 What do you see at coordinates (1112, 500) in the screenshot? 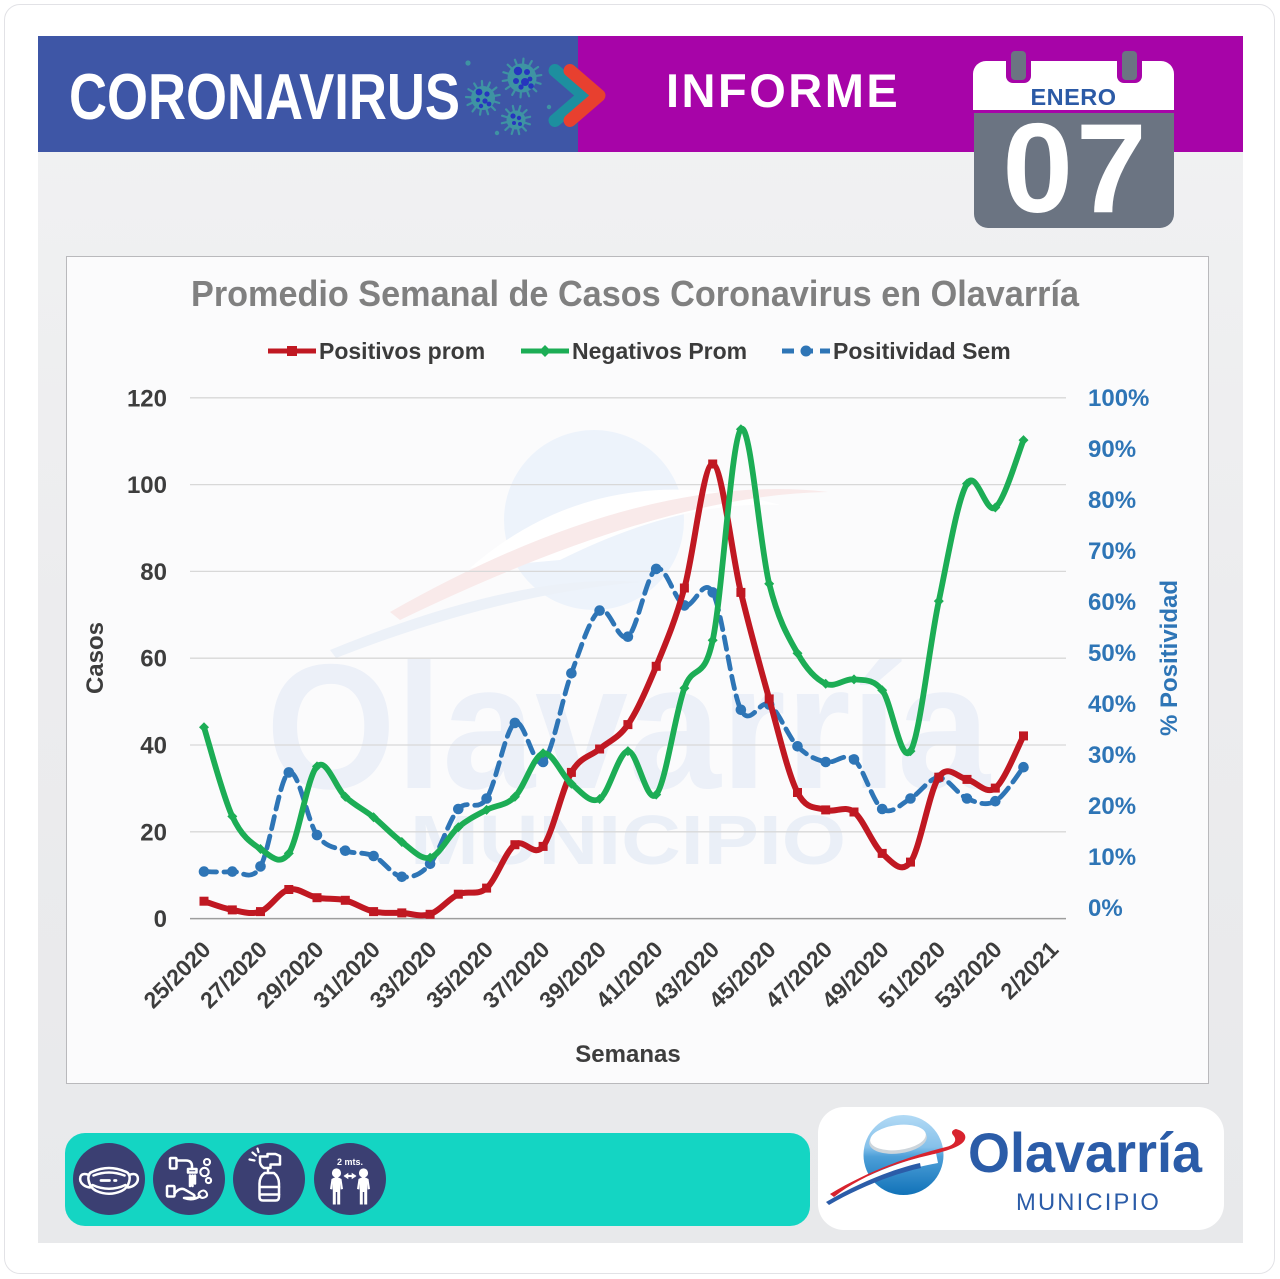
I see `svg-text: 80%` at bounding box center [1112, 500].